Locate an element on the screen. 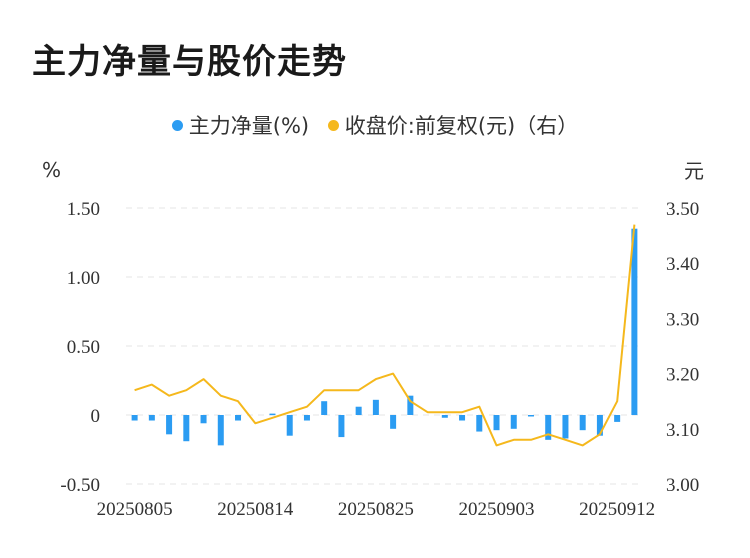  y-left-tick-label: -0.50 is located at coordinates (80, 485).